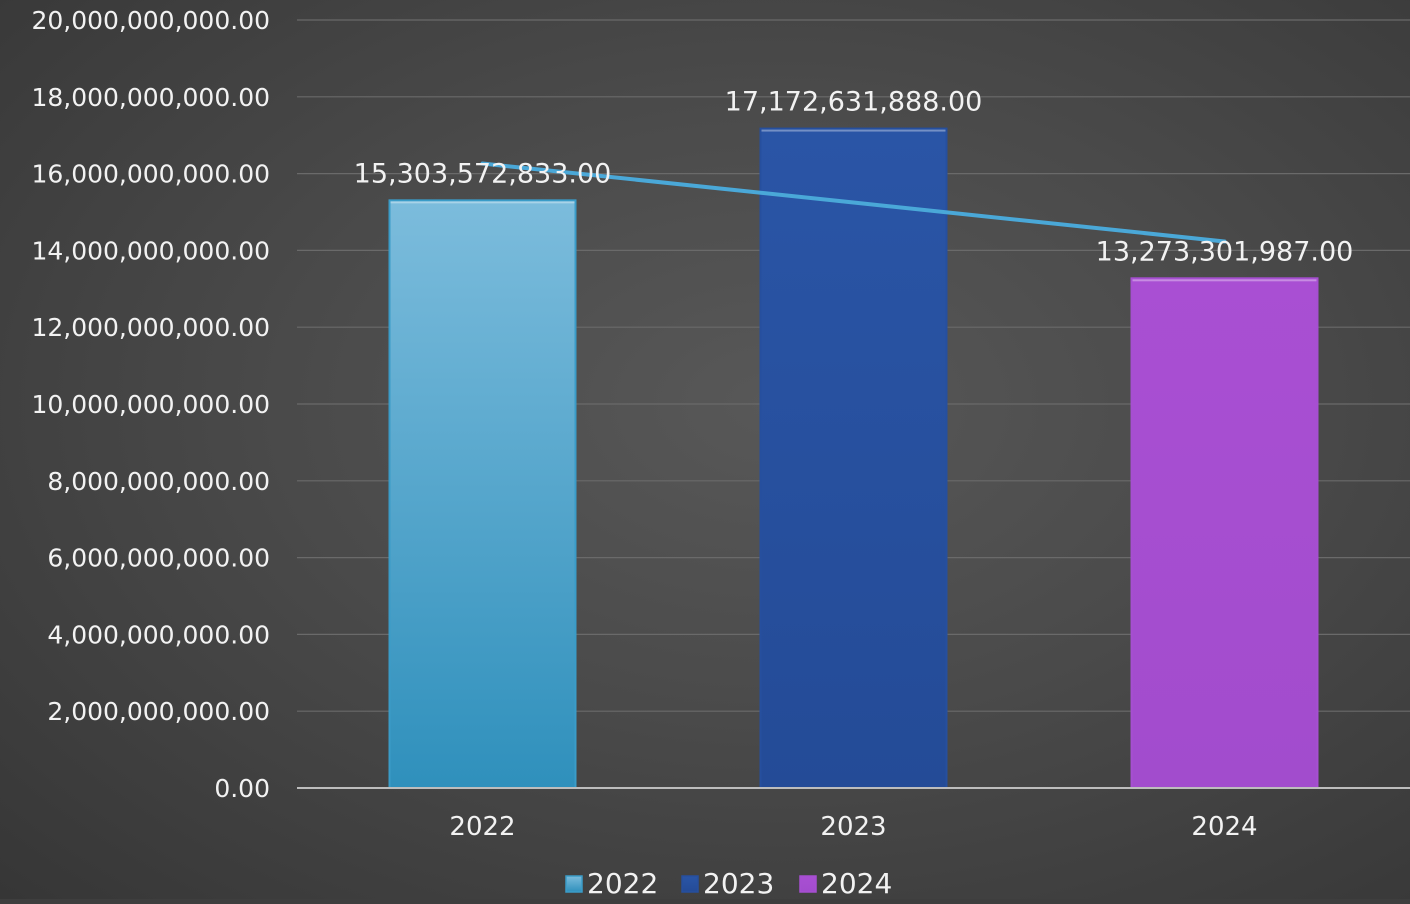  I want to click on y-tick-label: 18,000,000,000.00, so click(150, 97).